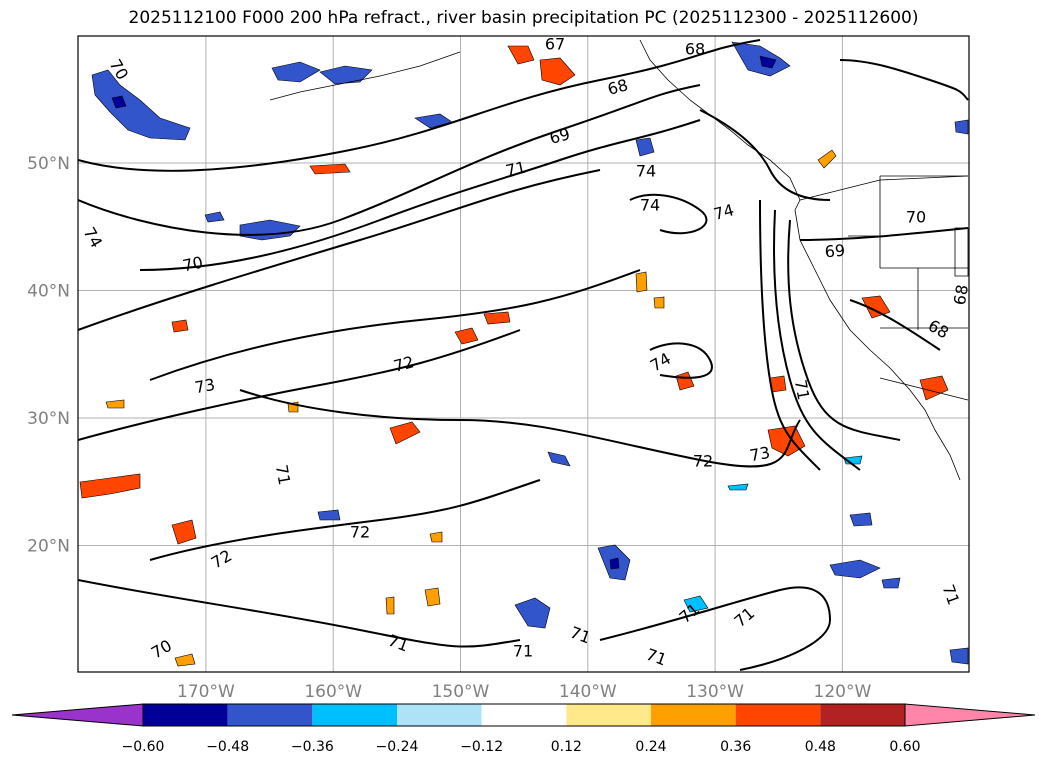 The height and width of the screenshot is (765, 1047). What do you see at coordinates (720, 125) in the screenshot?
I see `coastline-alaska` at bounding box center [720, 125].